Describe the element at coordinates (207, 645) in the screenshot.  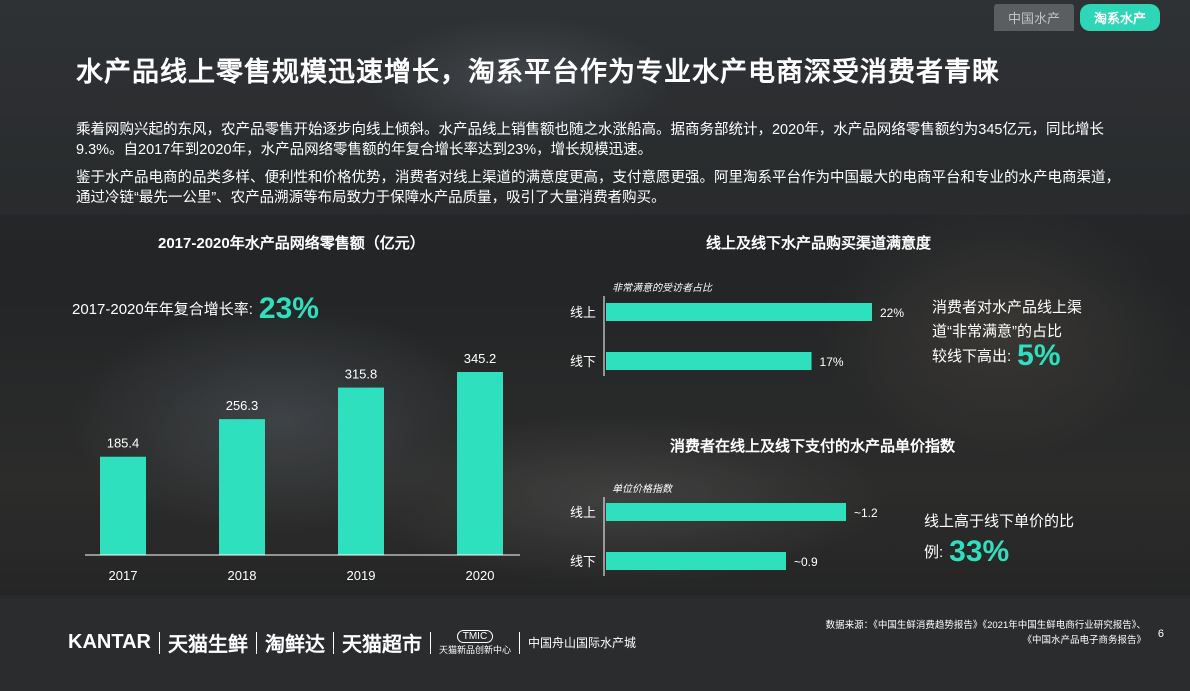
I see `logo-tmall-fresh: 天猫生鲜` at that location.